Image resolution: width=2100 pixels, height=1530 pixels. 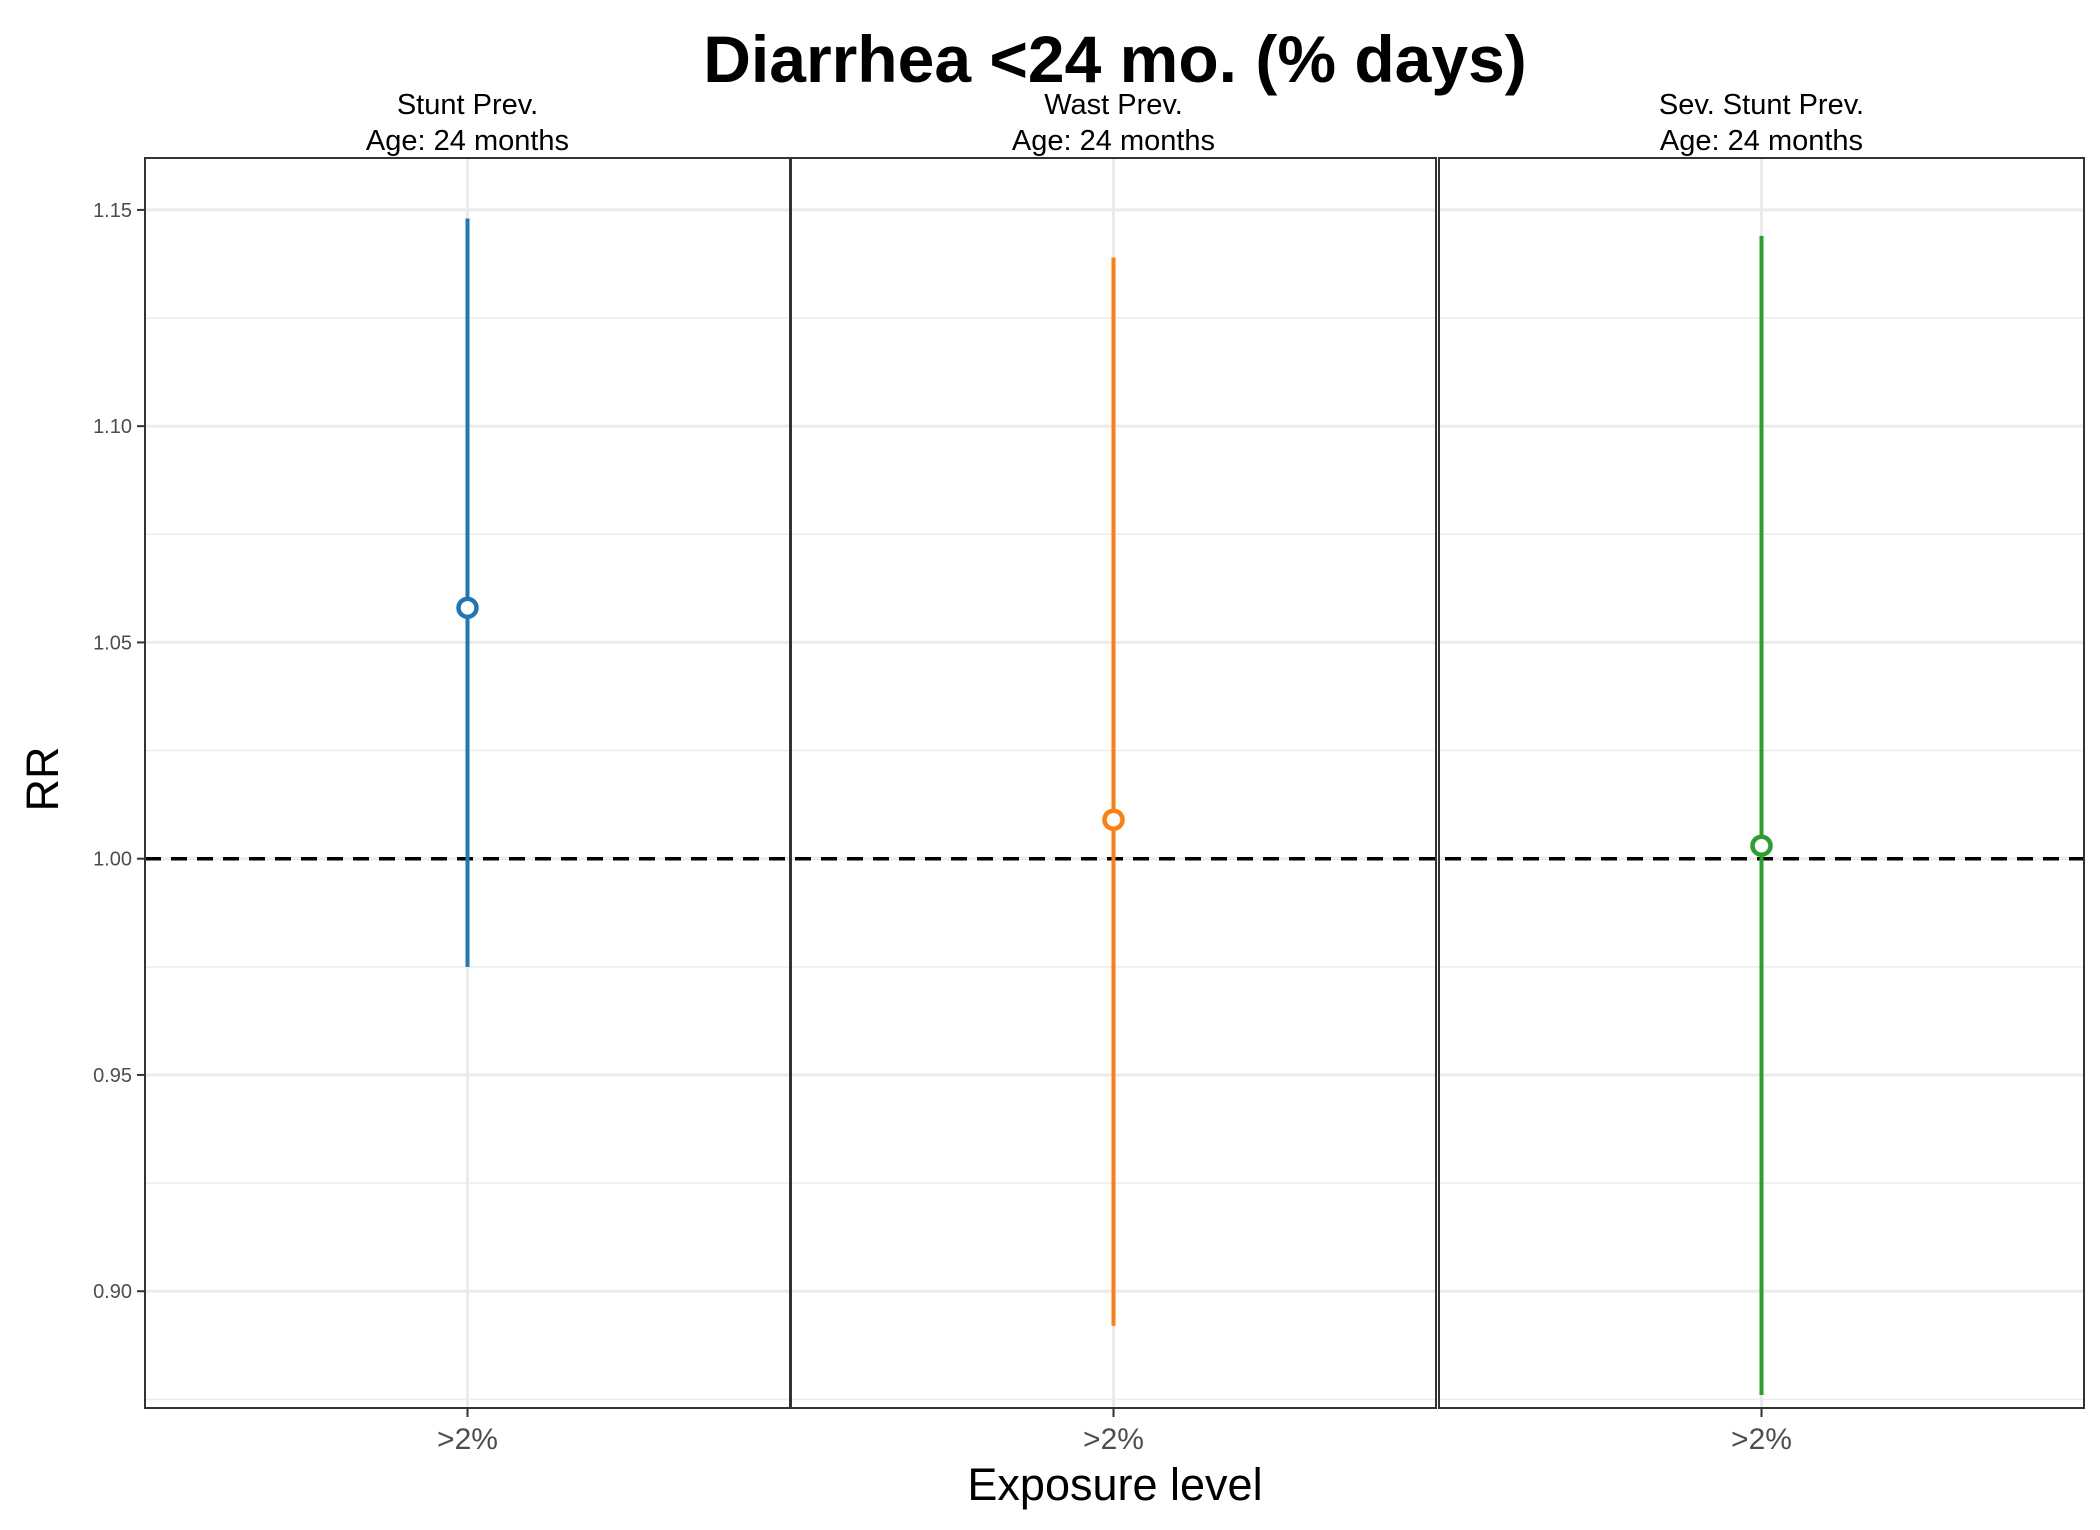 I want to click on y-tick-label: 1.10, so click(x=112, y=427).